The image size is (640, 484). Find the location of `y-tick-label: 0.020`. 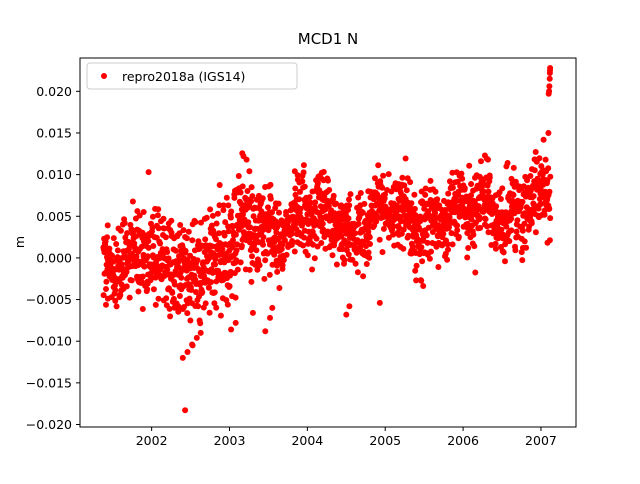

y-tick-label: 0.020 is located at coordinates (54, 91).